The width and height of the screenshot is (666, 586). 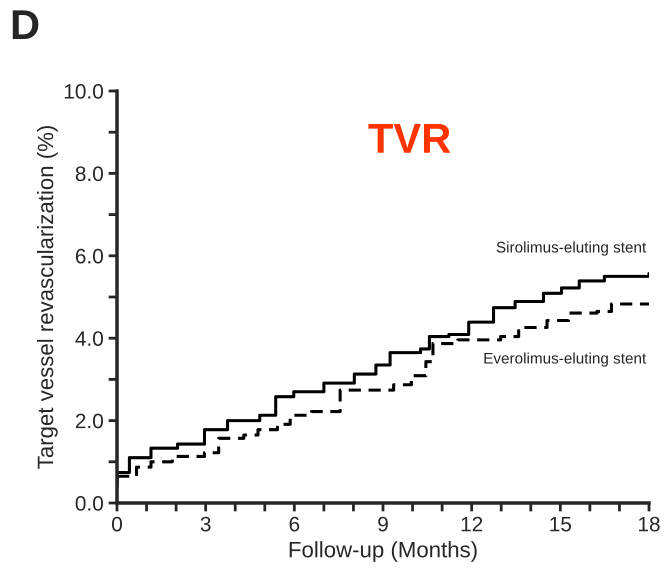 I want to click on x-tick-label: 12, so click(x=472, y=524).